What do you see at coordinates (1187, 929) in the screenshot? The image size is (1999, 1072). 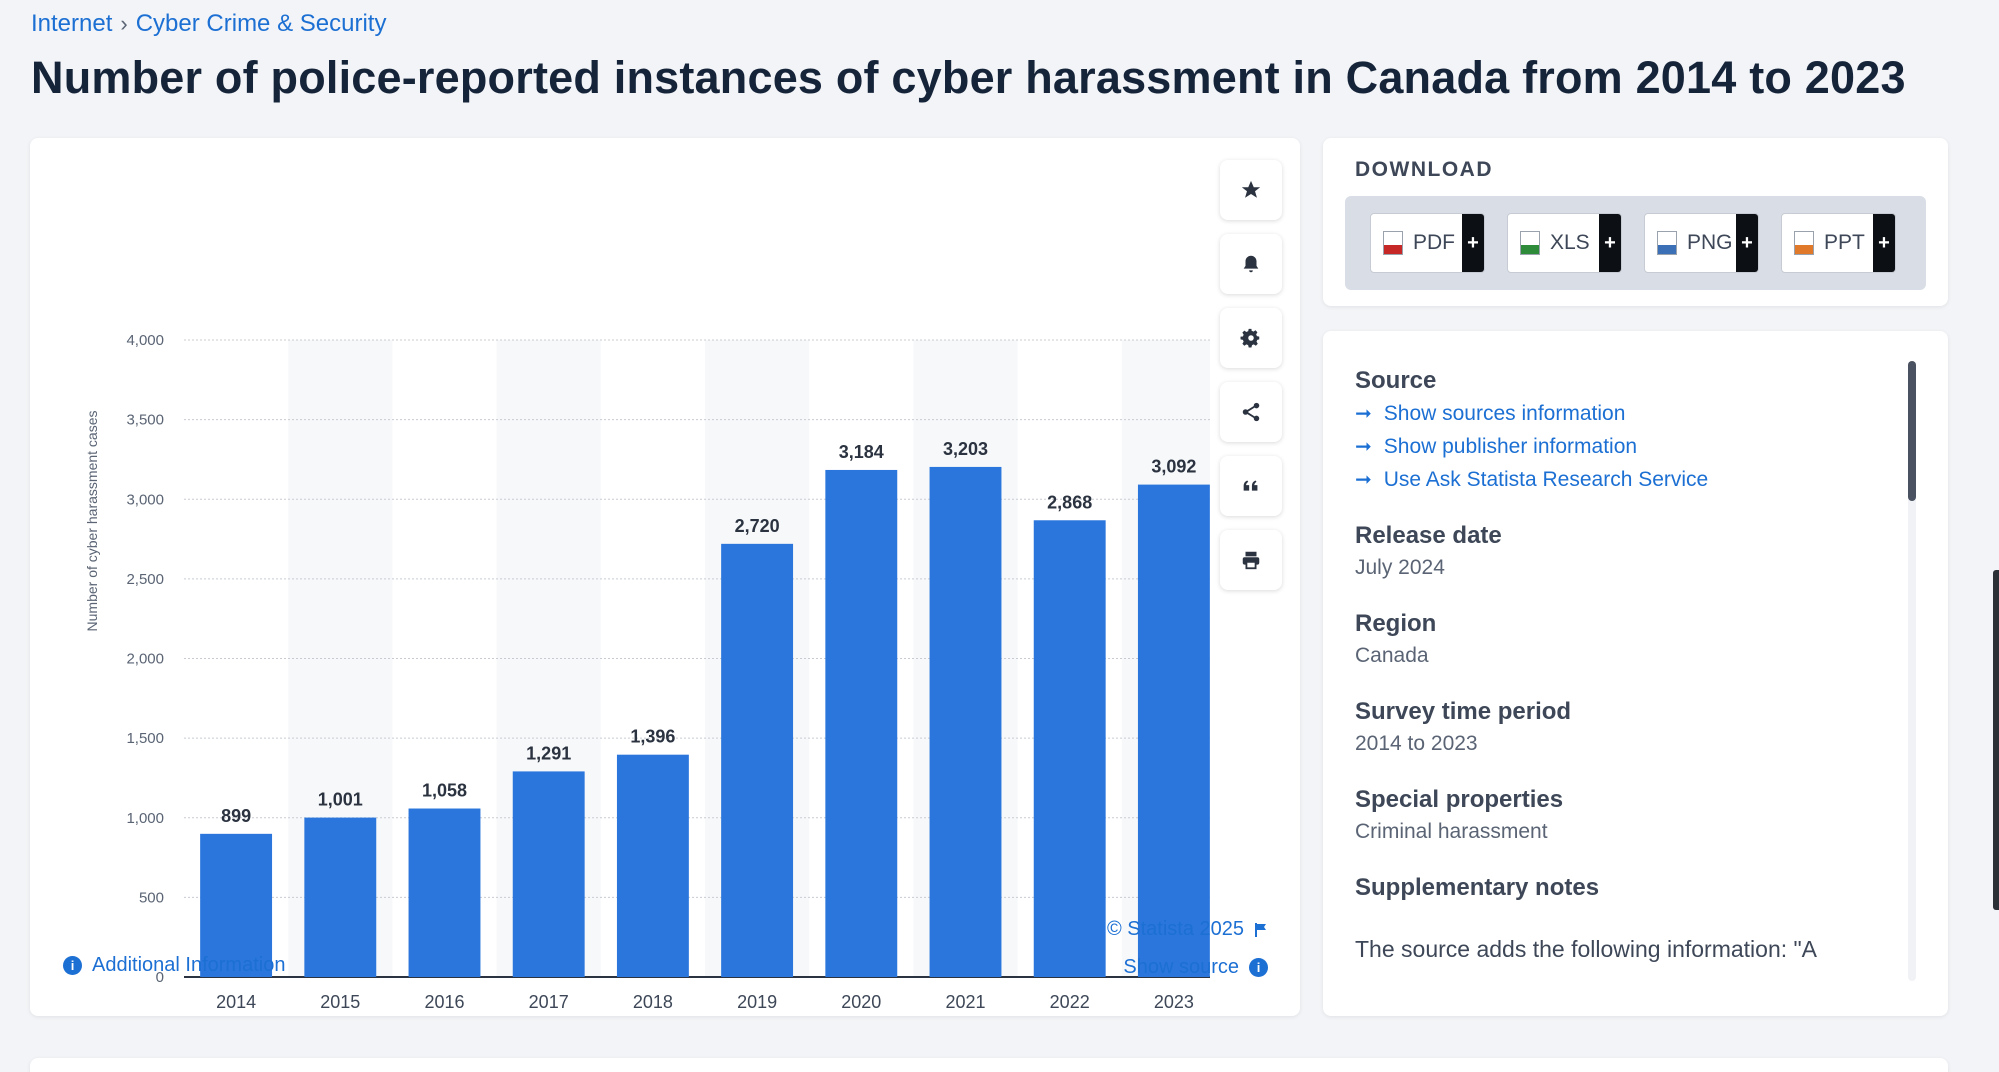 I see `statista-copyright: © Statista 2025` at bounding box center [1187, 929].